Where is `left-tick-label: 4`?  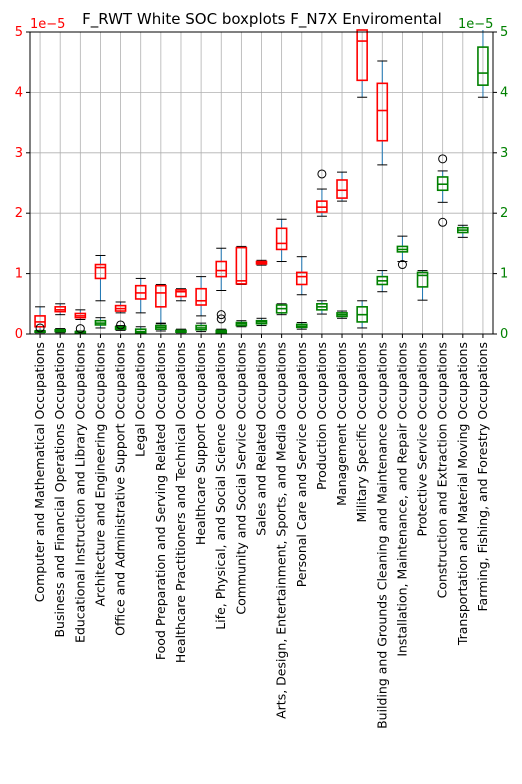 left-tick-label: 4 is located at coordinates (19, 92).